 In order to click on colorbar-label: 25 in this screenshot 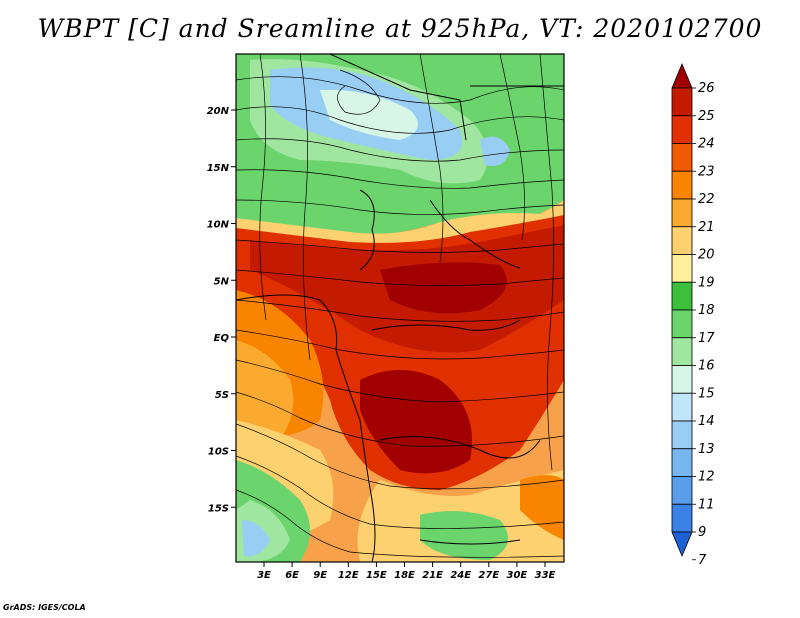, I will do `click(706, 116)`.